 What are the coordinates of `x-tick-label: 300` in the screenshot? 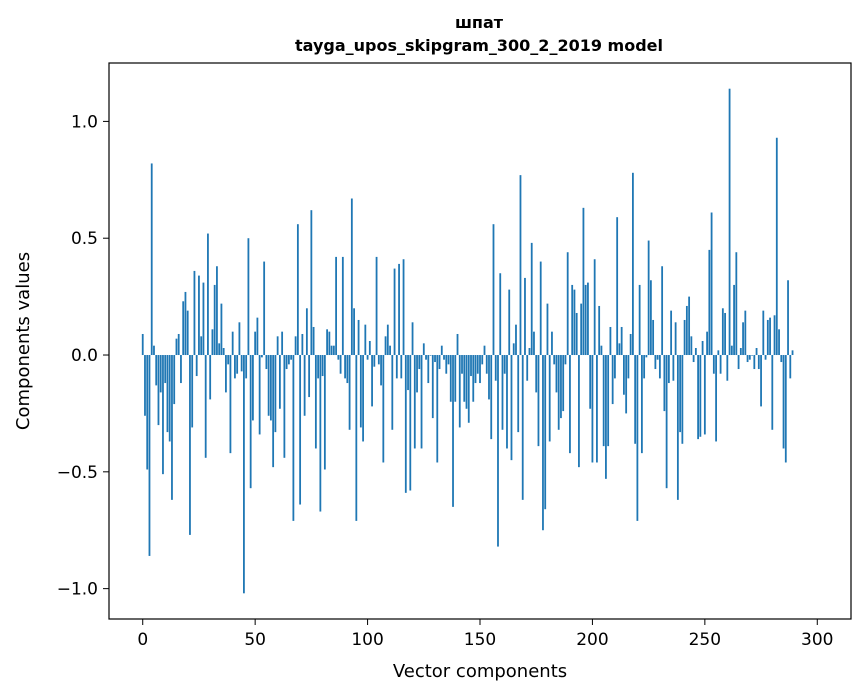 It's located at (817, 640).